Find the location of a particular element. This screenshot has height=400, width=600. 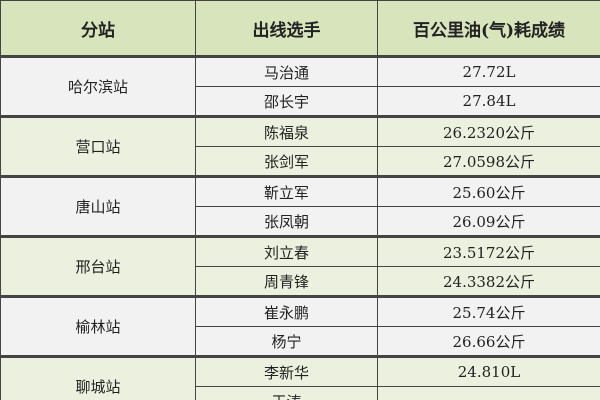

header-station: 分站 is located at coordinates (98, 28).